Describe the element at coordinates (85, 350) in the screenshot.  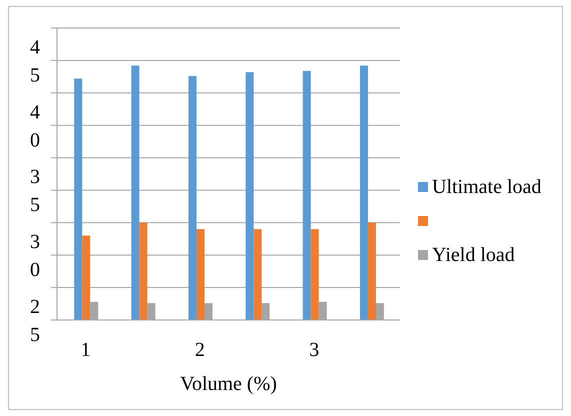
I see `x-tick-label: 1` at that location.